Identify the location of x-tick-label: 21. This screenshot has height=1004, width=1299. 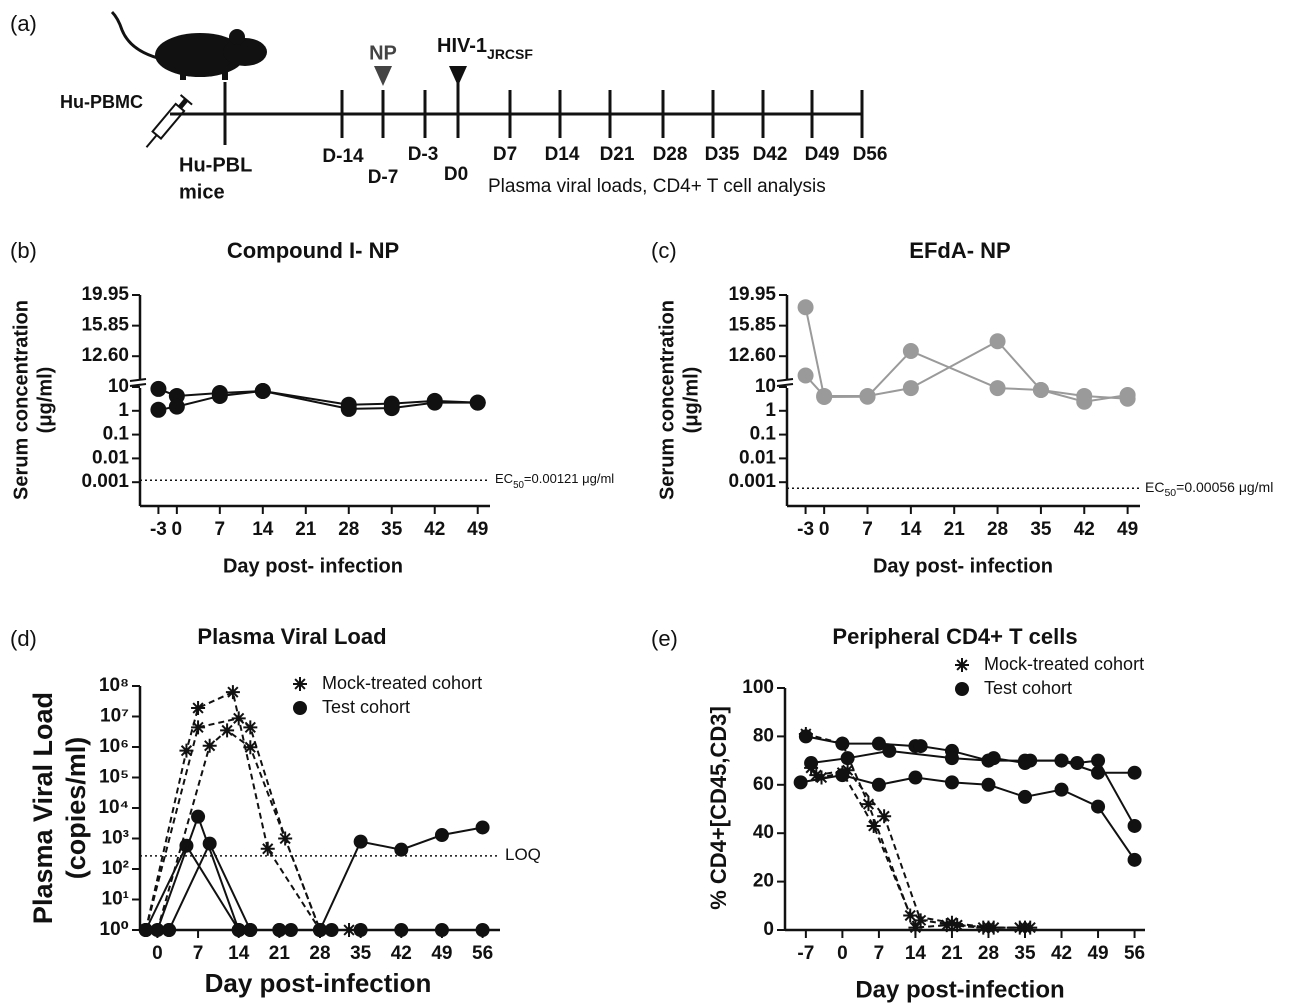
(306, 529).